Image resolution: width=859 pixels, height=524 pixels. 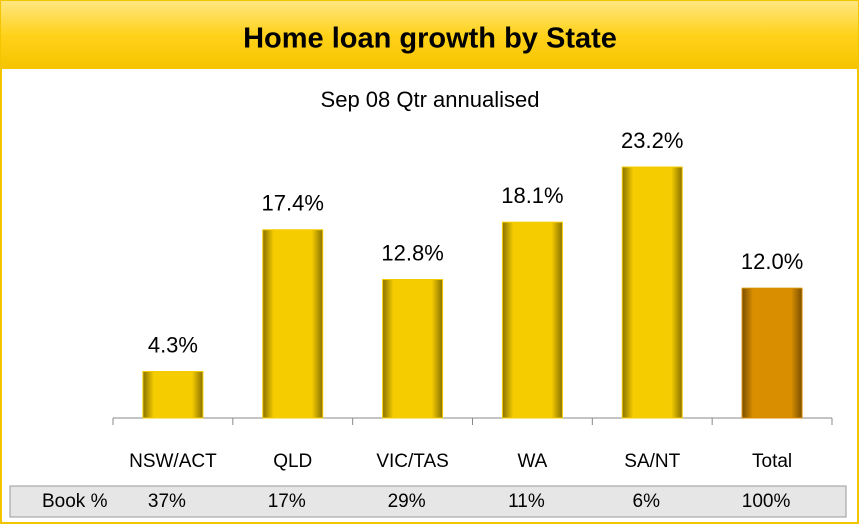 I want to click on x-tick-label: SA/NT, so click(x=652, y=461).